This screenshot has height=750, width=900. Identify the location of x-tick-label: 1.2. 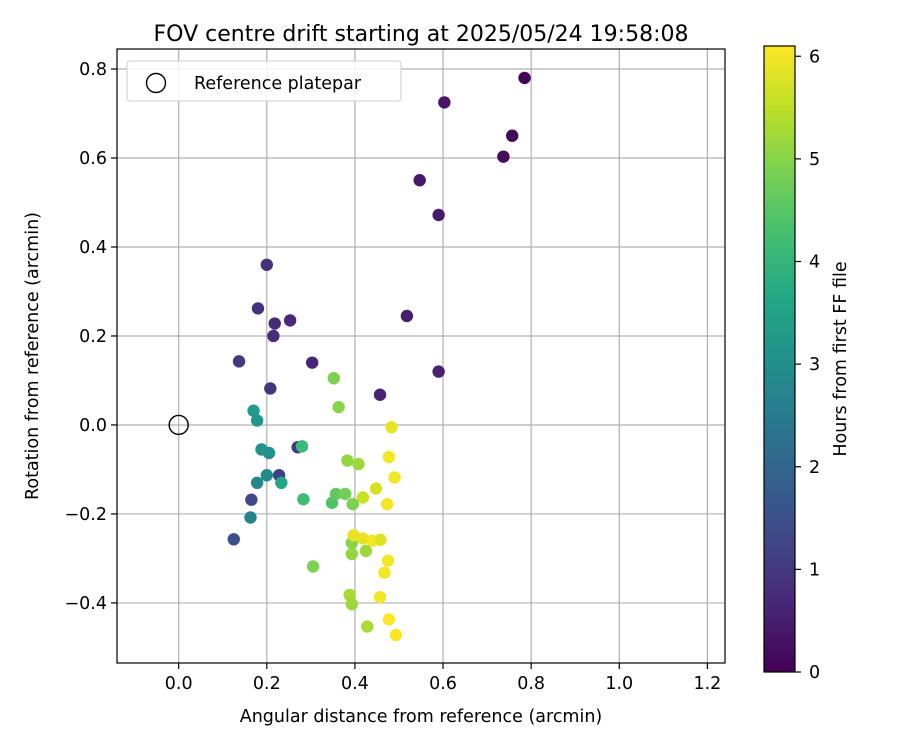
(707, 684).